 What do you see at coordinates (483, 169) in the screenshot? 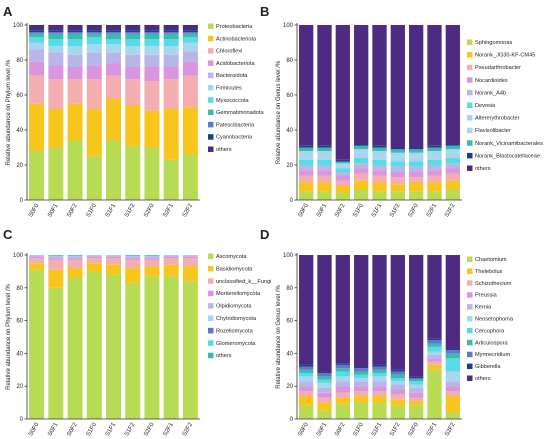
I see `legend-label: others` at bounding box center [483, 169].